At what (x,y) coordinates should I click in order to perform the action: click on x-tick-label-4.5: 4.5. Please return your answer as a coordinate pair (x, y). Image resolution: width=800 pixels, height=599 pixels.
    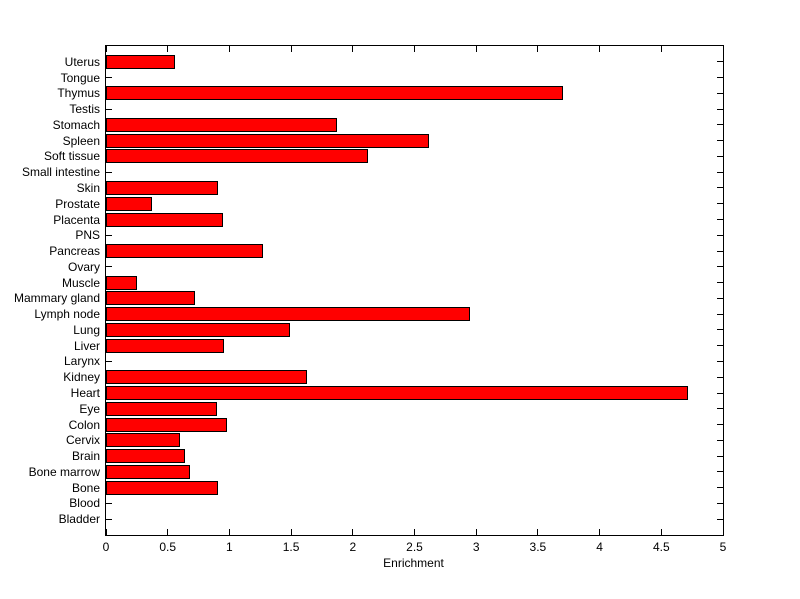
    Looking at the image, I should click on (661, 547).